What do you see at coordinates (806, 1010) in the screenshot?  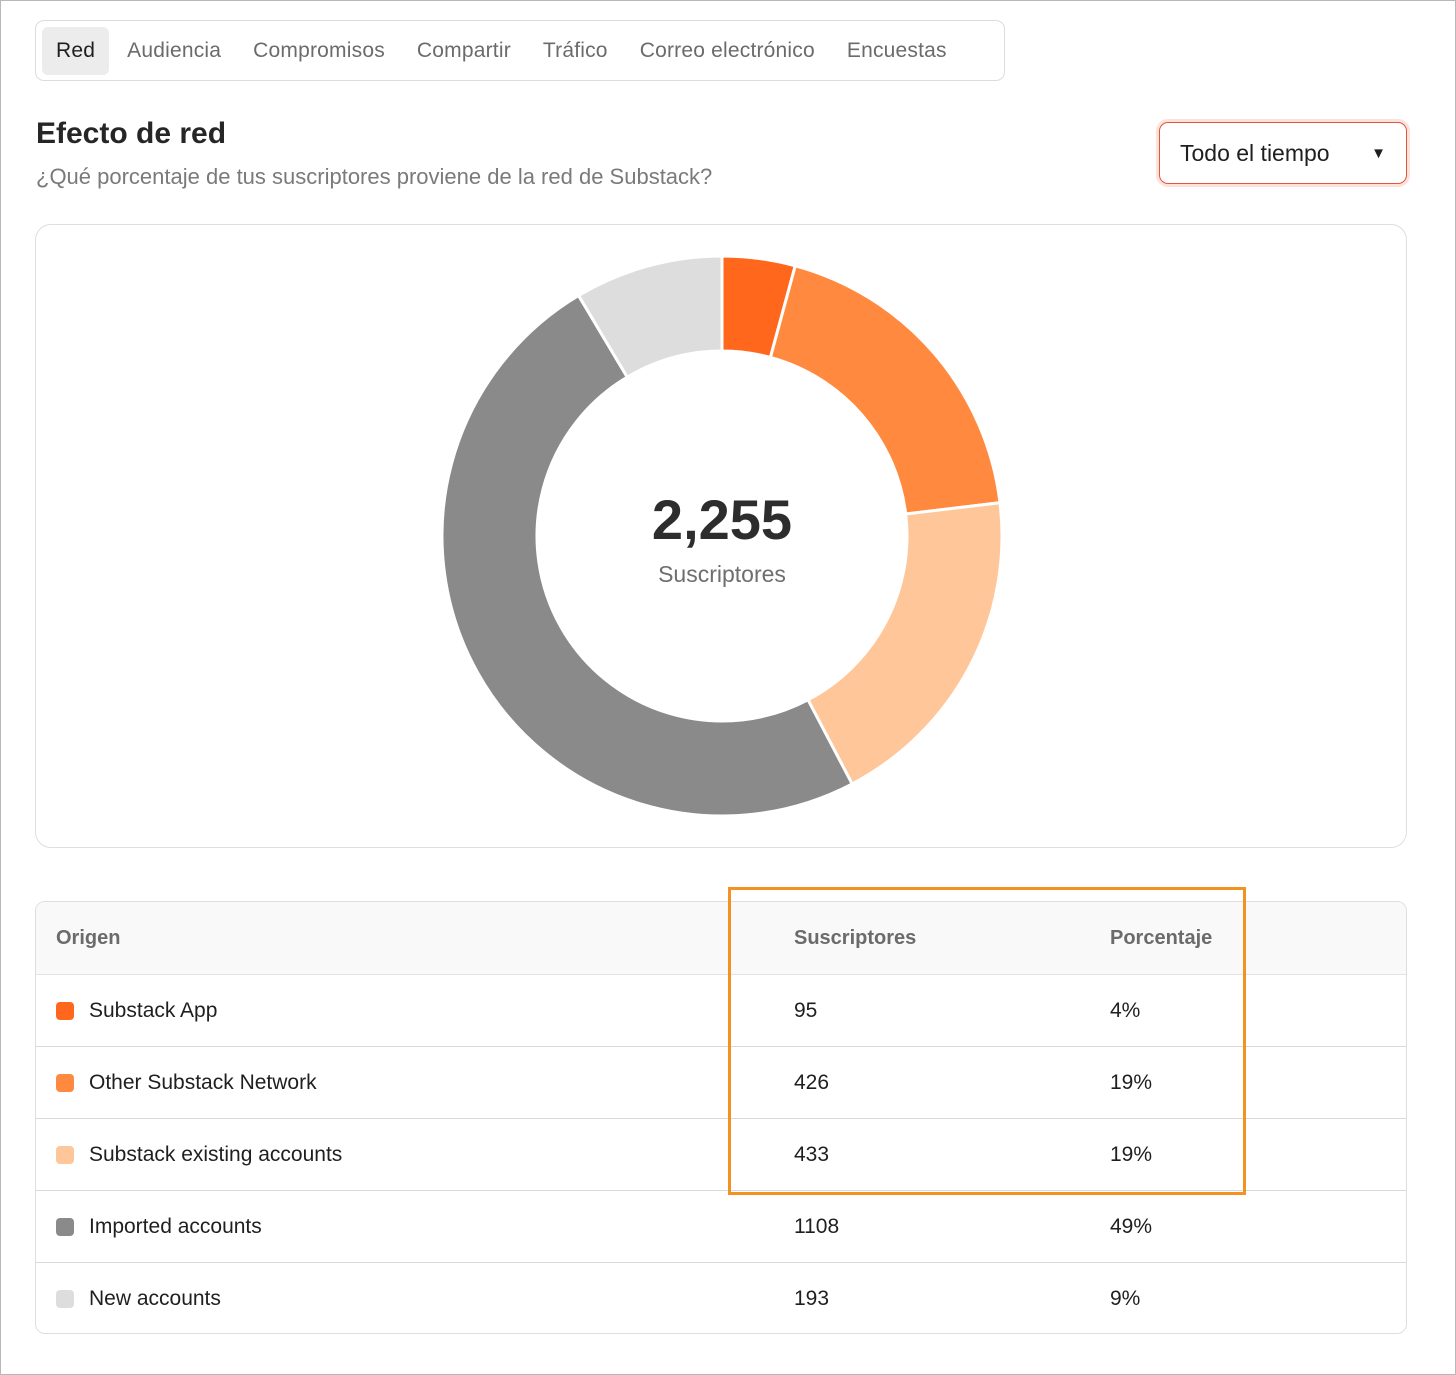 I see `subscribers-cell: 95` at bounding box center [806, 1010].